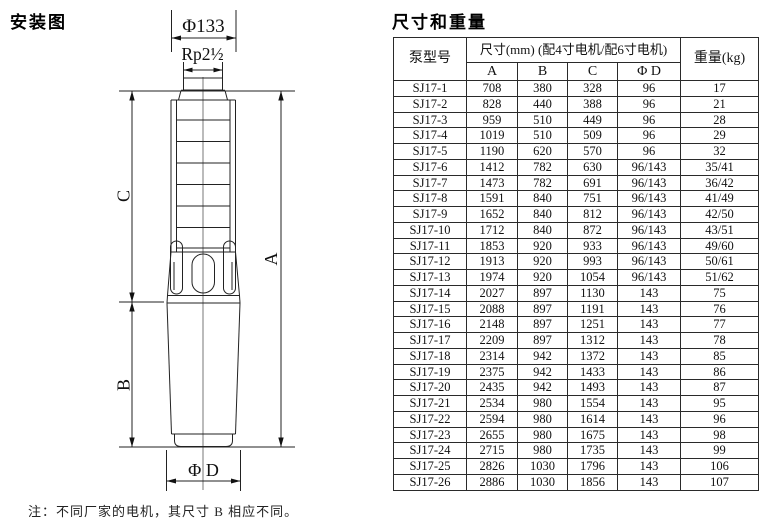  Describe the element at coordinates (592, 466) in the screenshot. I see `cell-dim-c: 1796` at that location.